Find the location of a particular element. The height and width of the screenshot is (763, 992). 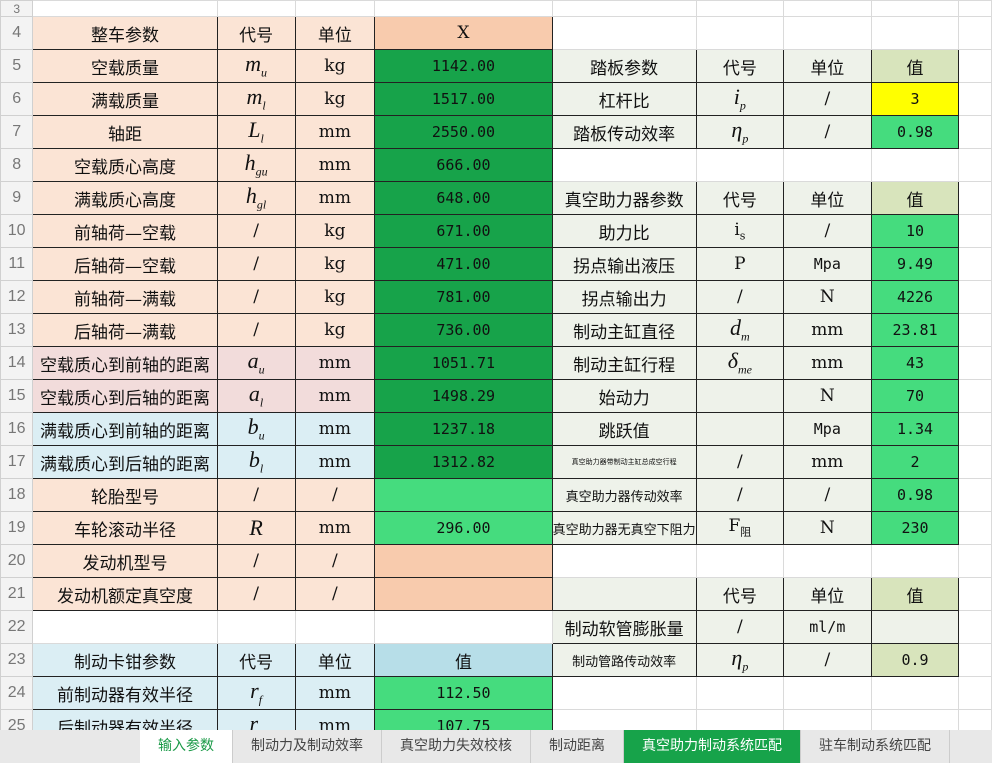

param-code-cell: R is located at coordinates (256, 528).